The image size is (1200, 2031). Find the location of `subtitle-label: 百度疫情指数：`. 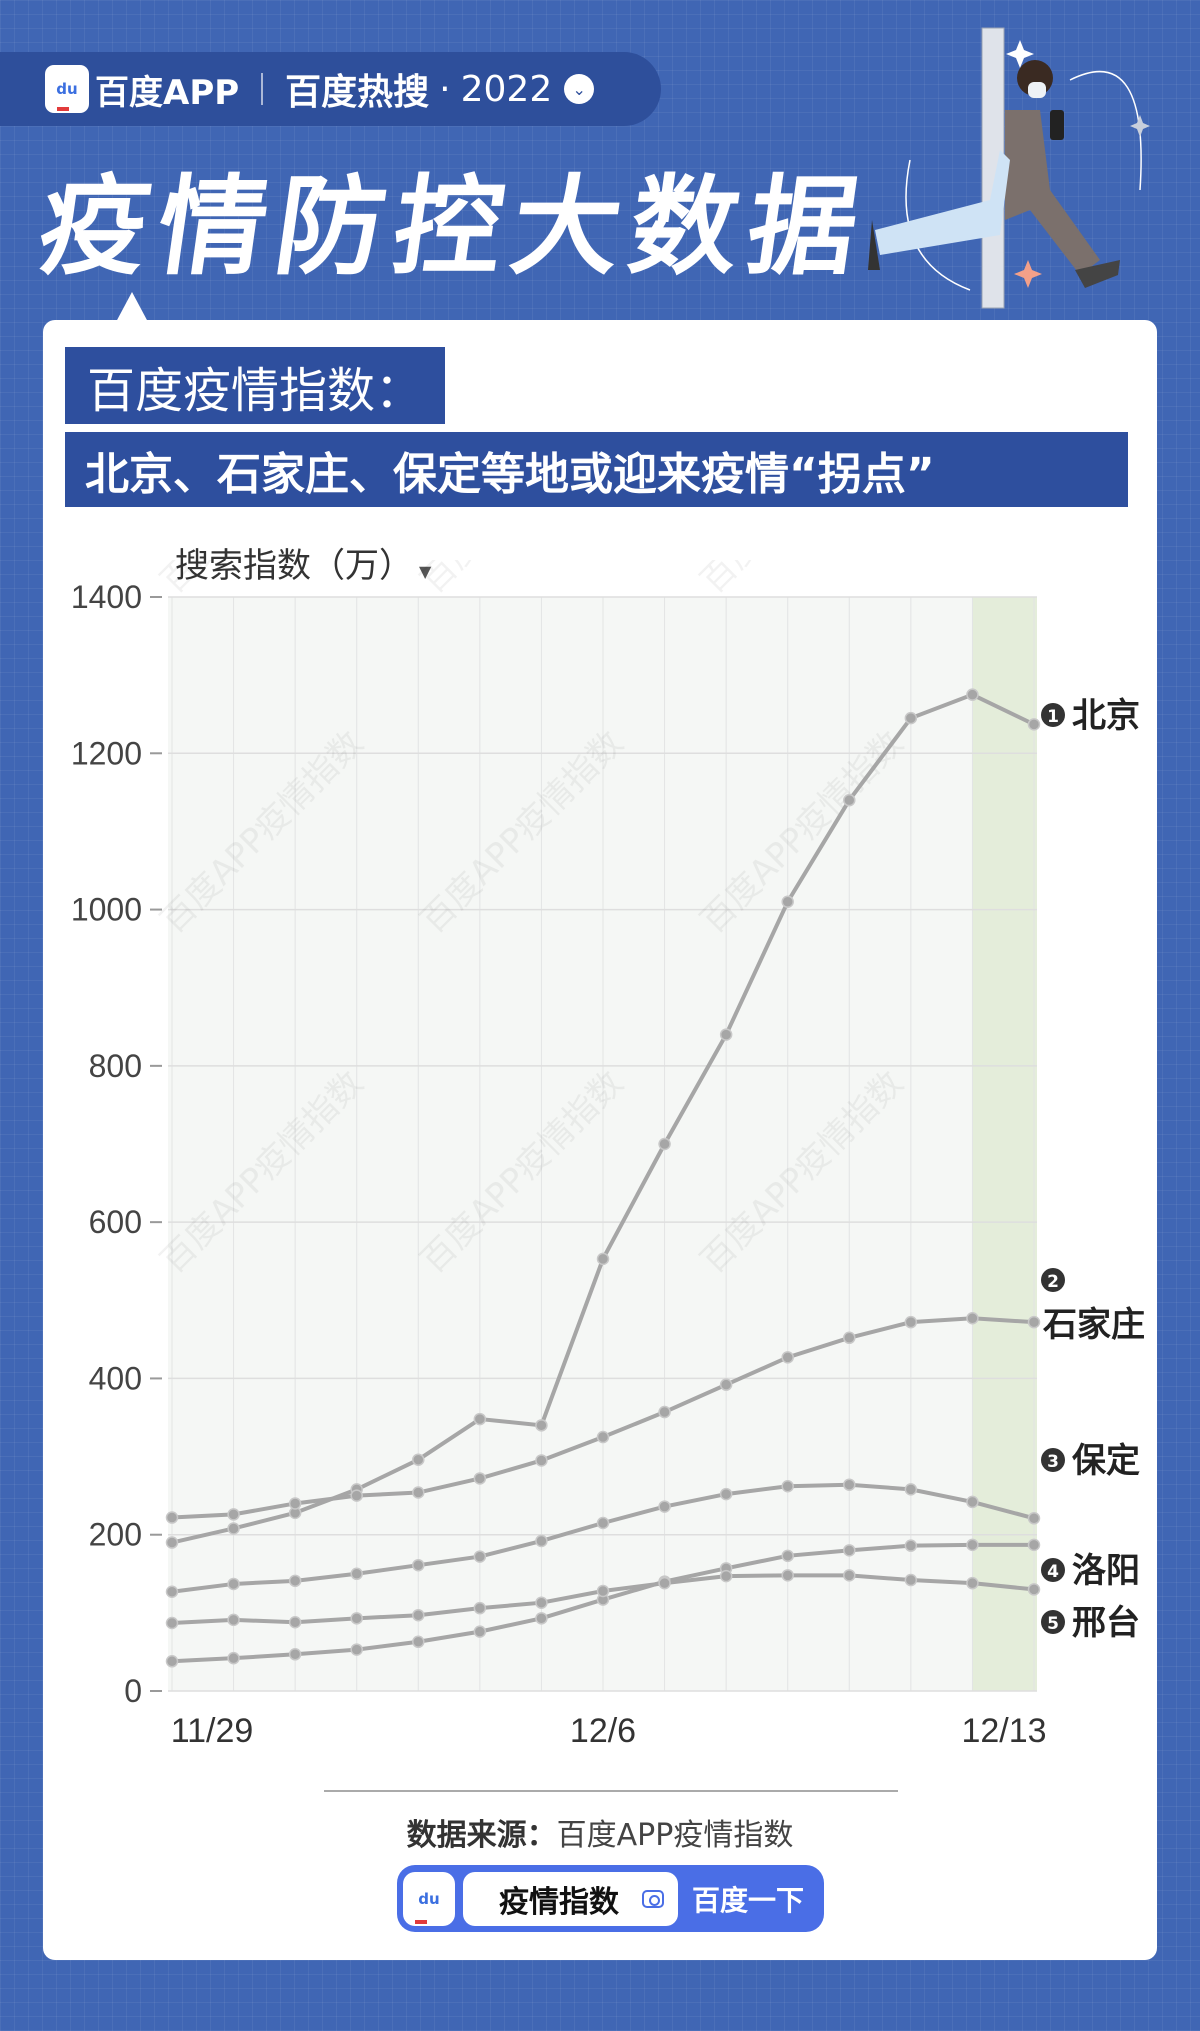

subtitle-label: 百度疫情指数： is located at coordinates (255, 385).